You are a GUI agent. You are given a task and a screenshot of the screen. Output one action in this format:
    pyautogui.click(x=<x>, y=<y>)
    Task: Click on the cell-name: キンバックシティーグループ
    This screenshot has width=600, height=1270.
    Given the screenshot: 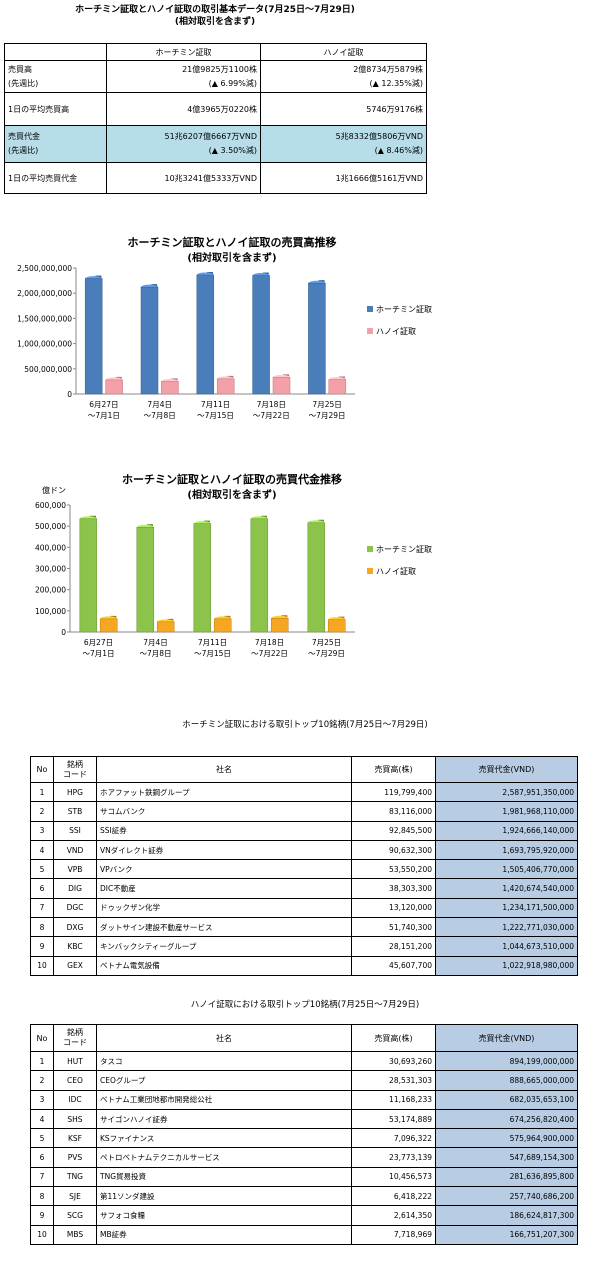 What is the action you would take?
    pyautogui.click(x=224, y=946)
    